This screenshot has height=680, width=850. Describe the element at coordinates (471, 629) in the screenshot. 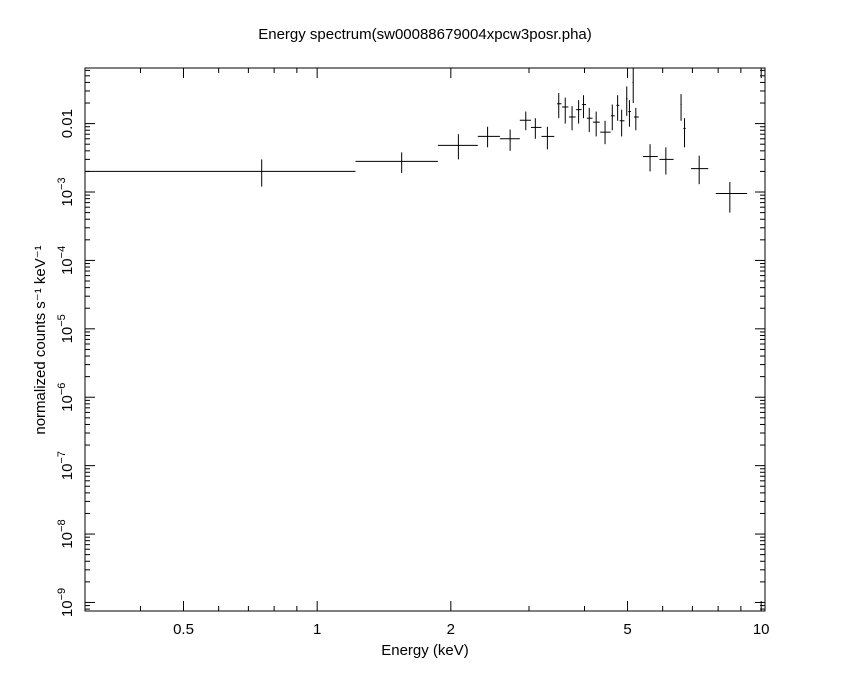

I see `x-tick-labels: 0.5 1 2 5 10` at that location.